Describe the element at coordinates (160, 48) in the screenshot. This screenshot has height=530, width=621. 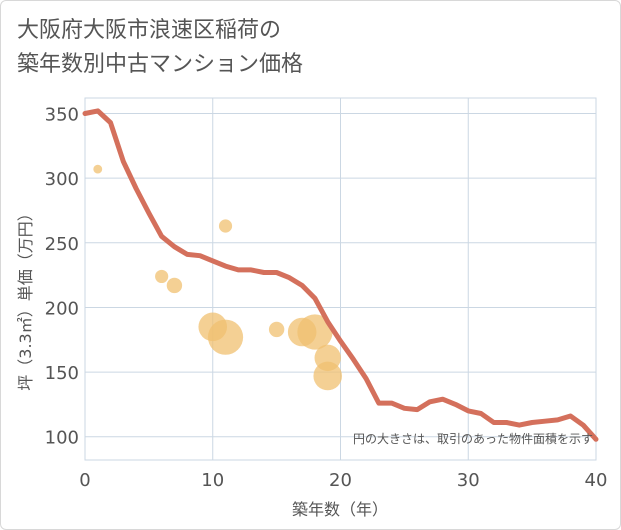
I see `chart-title: 大阪府大阪市浪速区稲荷の 築年数別中古マンション価格` at that location.